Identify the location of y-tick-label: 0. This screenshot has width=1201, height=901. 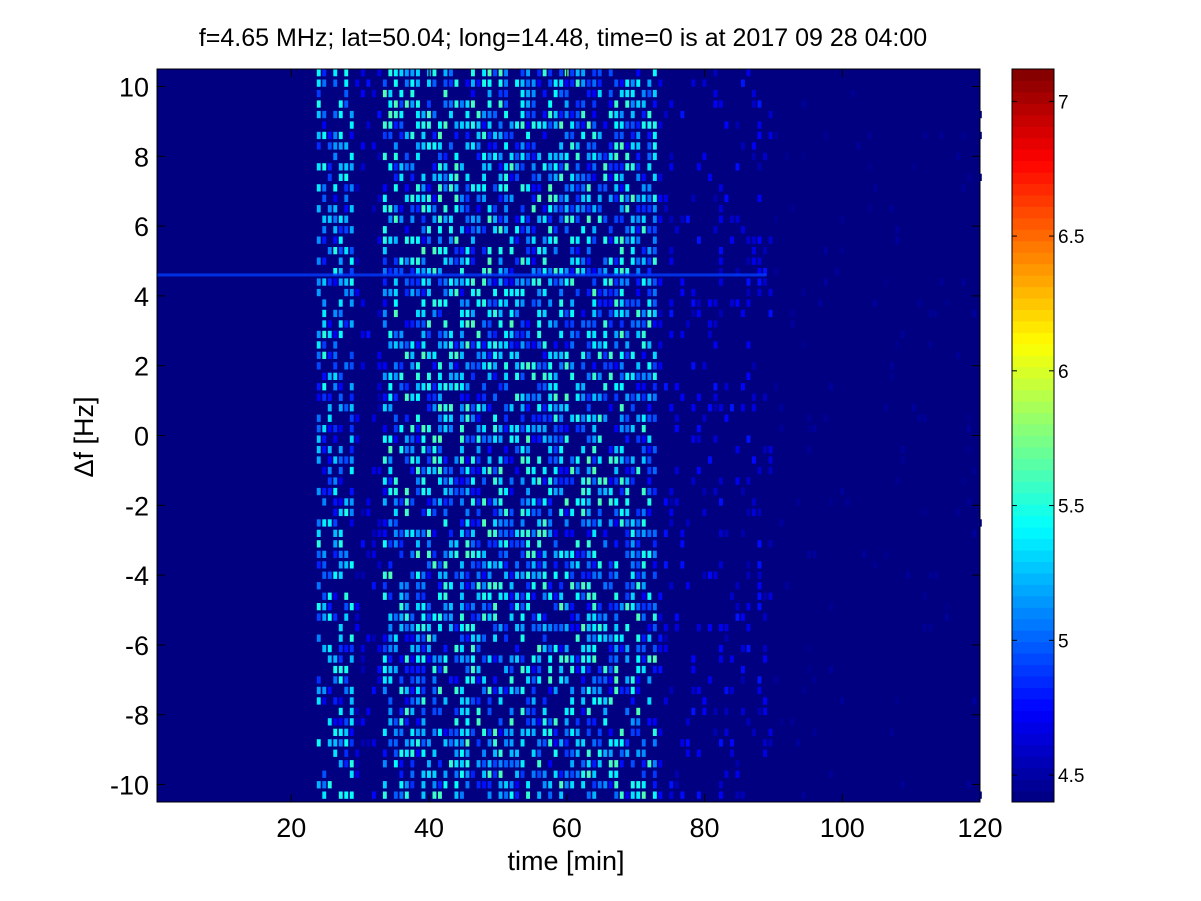
(141, 437).